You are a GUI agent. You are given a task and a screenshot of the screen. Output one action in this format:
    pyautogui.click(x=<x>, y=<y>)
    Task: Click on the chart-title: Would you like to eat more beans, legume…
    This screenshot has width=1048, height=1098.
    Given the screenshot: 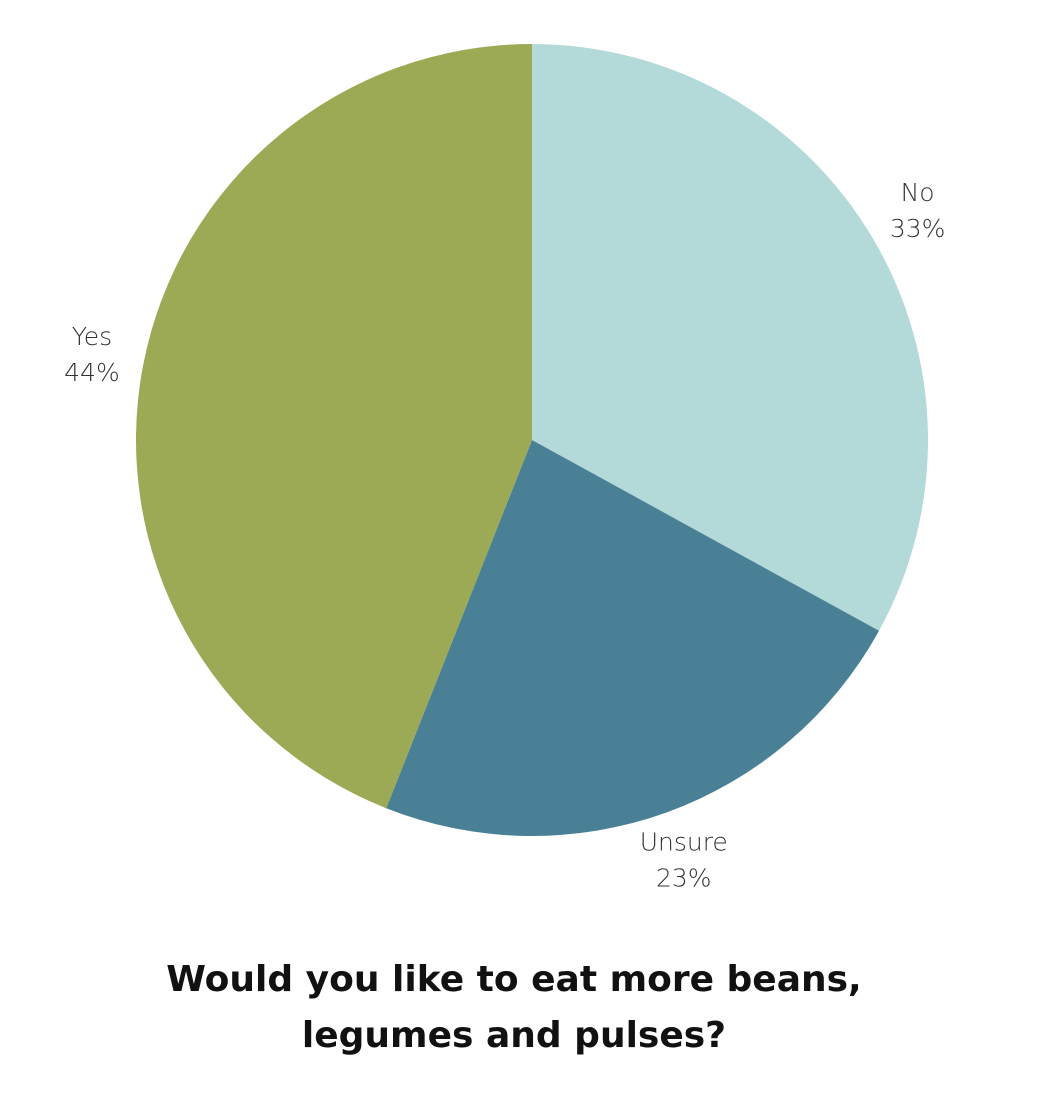 What is the action you would take?
    pyautogui.click(x=514, y=1007)
    